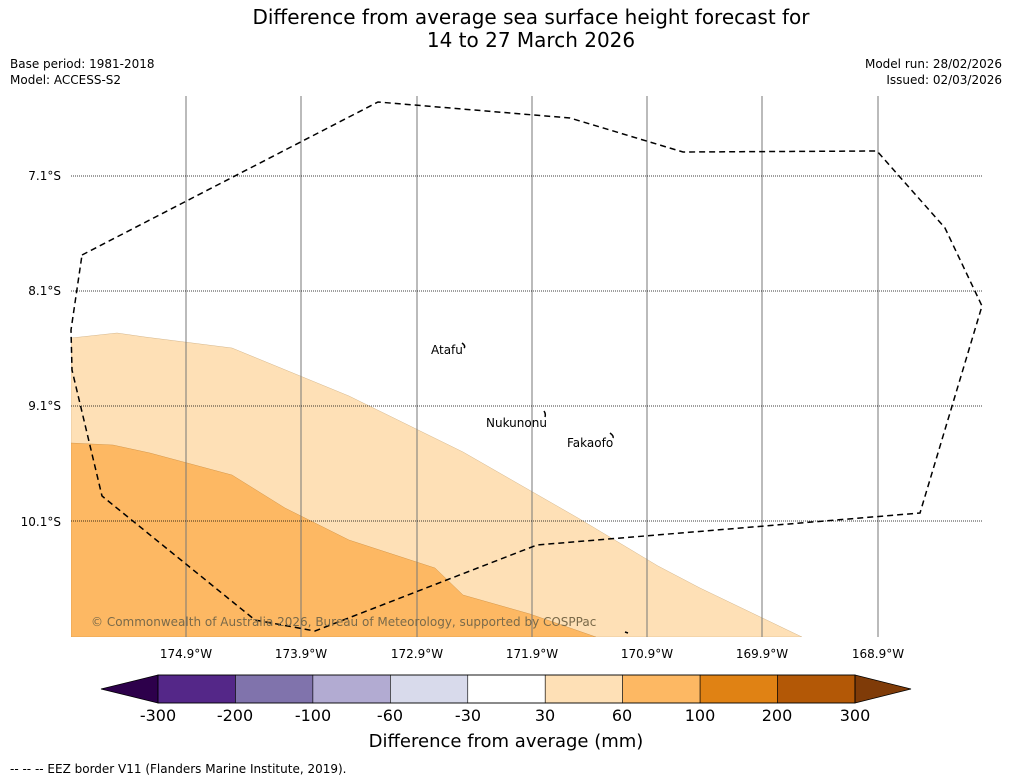 The image size is (1011, 781). What do you see at coordinates (506, 741) in the screenshot?
I see `colorbar-label: Difference from average (mm)` at bounding box center [506, 741].